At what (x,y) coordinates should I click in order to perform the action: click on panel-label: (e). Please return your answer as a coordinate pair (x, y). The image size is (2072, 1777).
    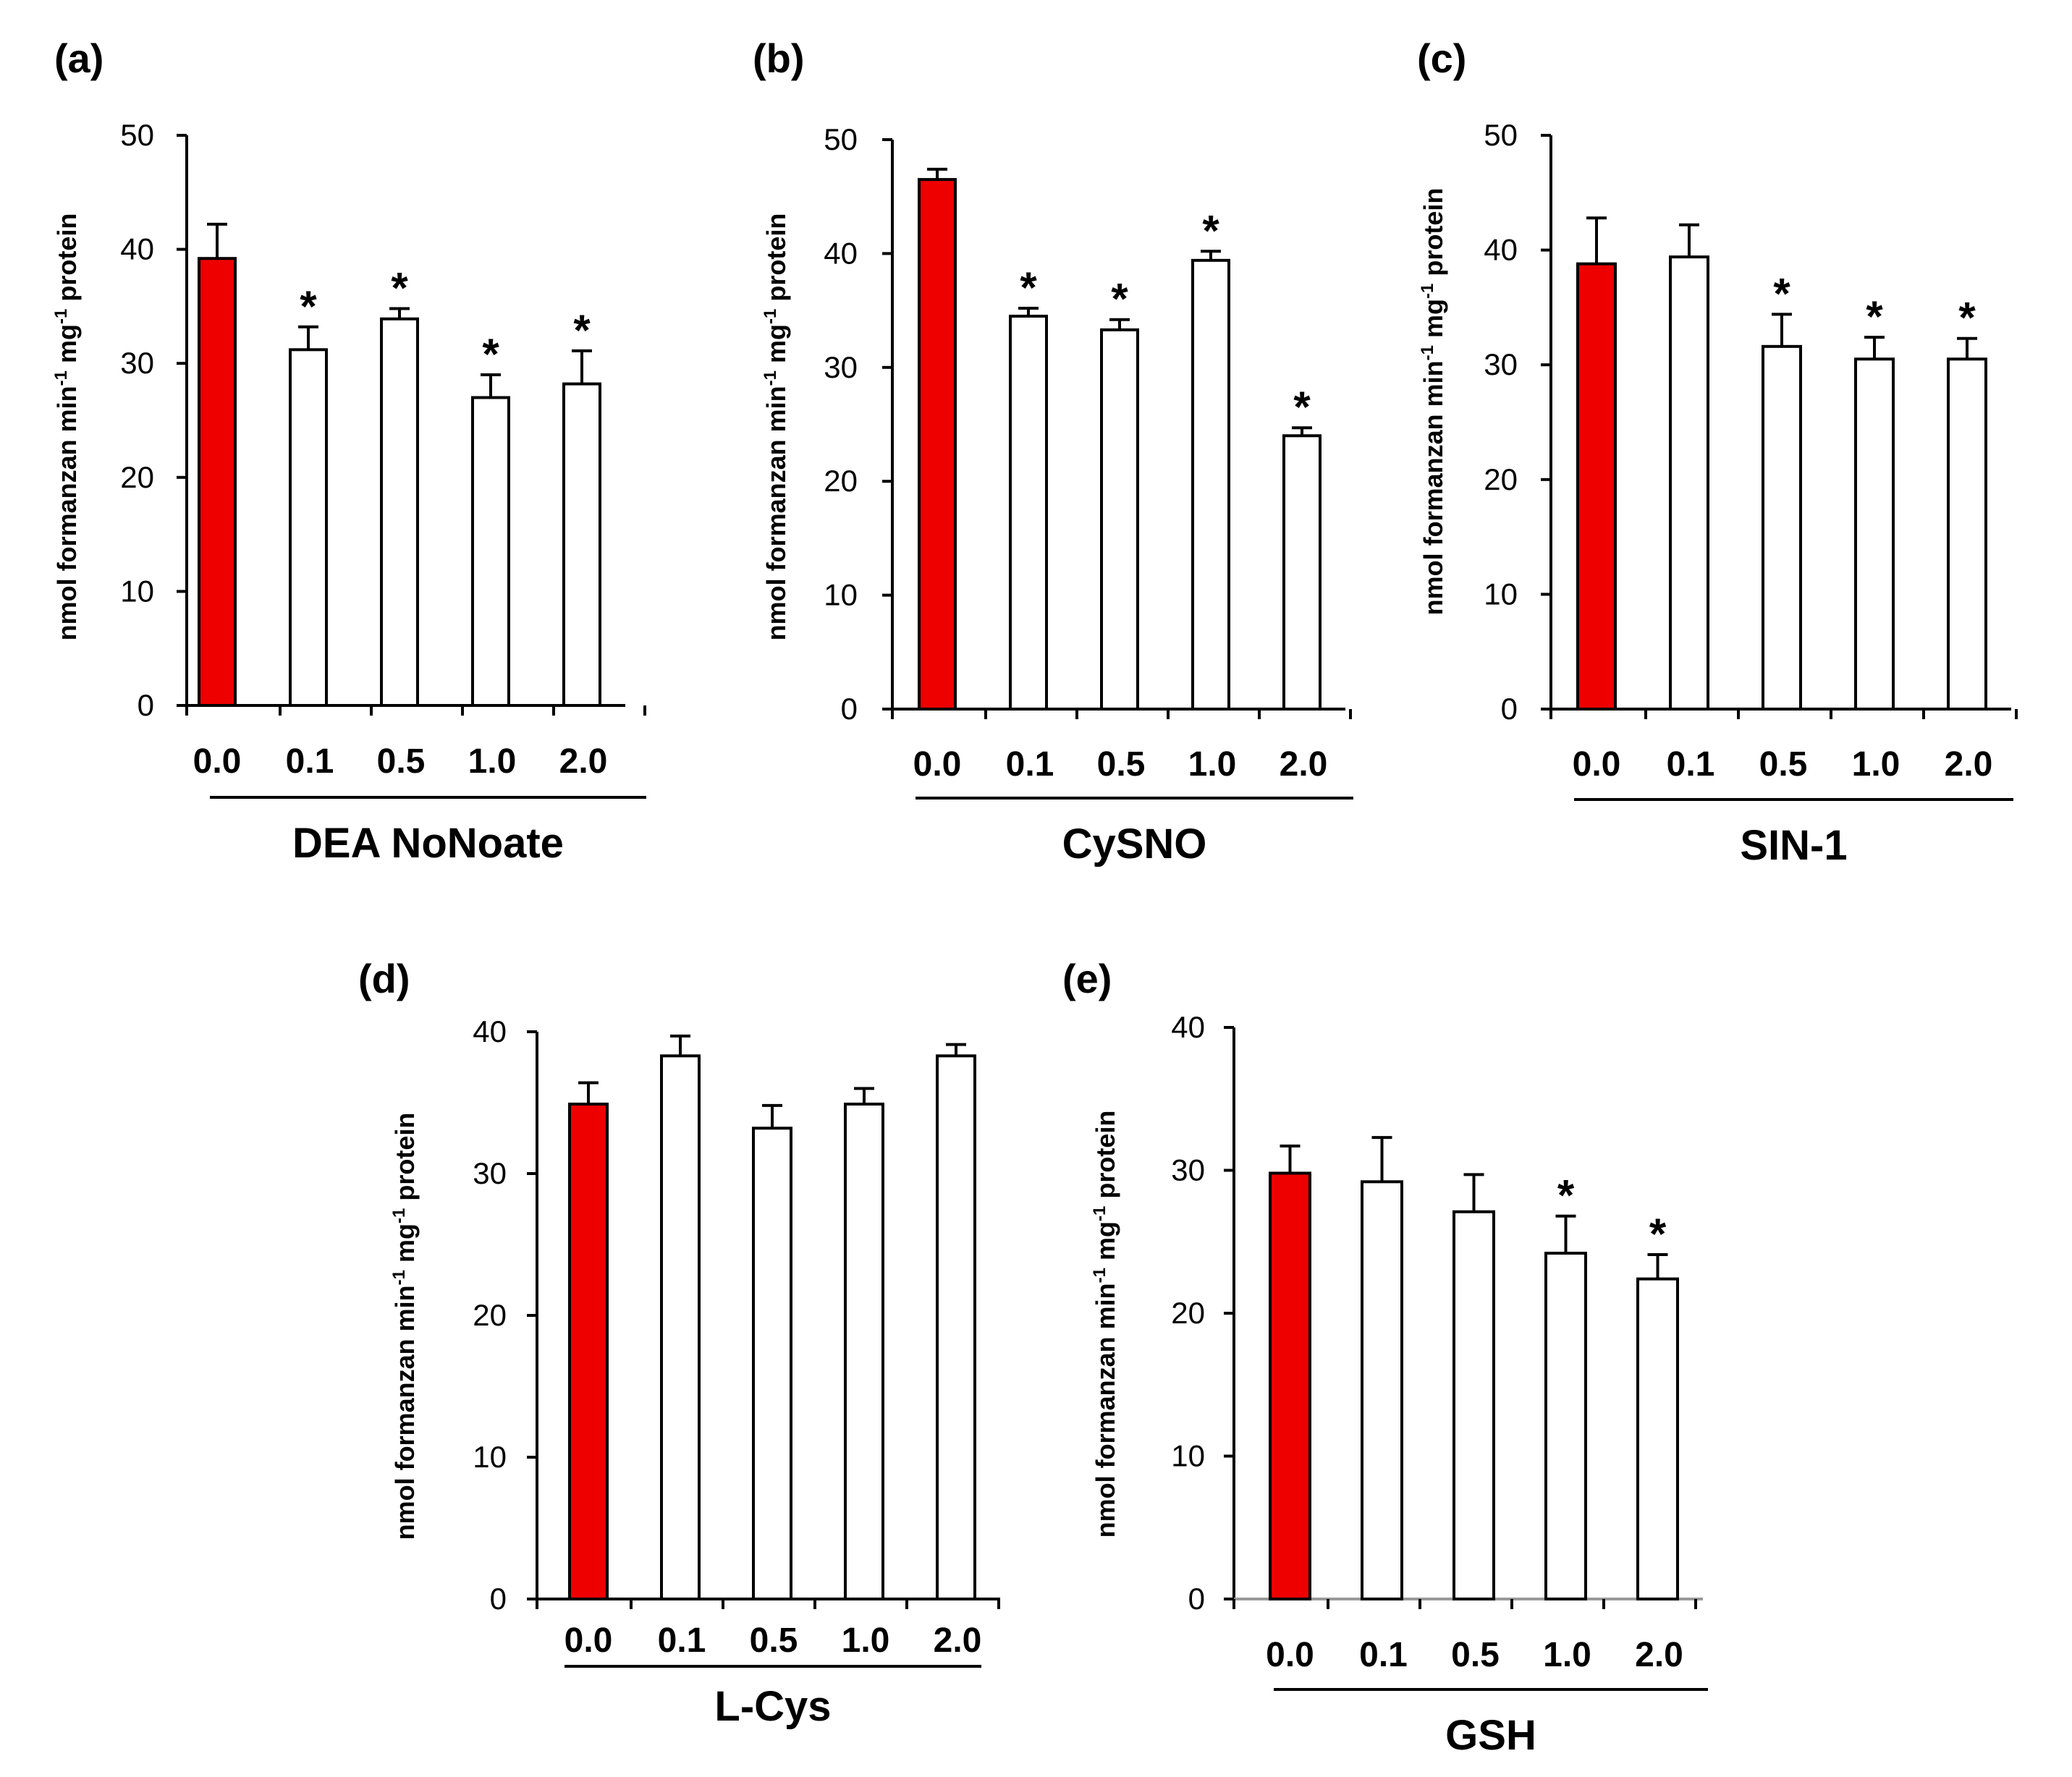
    Looking at the image, I should click on (1087, 978).